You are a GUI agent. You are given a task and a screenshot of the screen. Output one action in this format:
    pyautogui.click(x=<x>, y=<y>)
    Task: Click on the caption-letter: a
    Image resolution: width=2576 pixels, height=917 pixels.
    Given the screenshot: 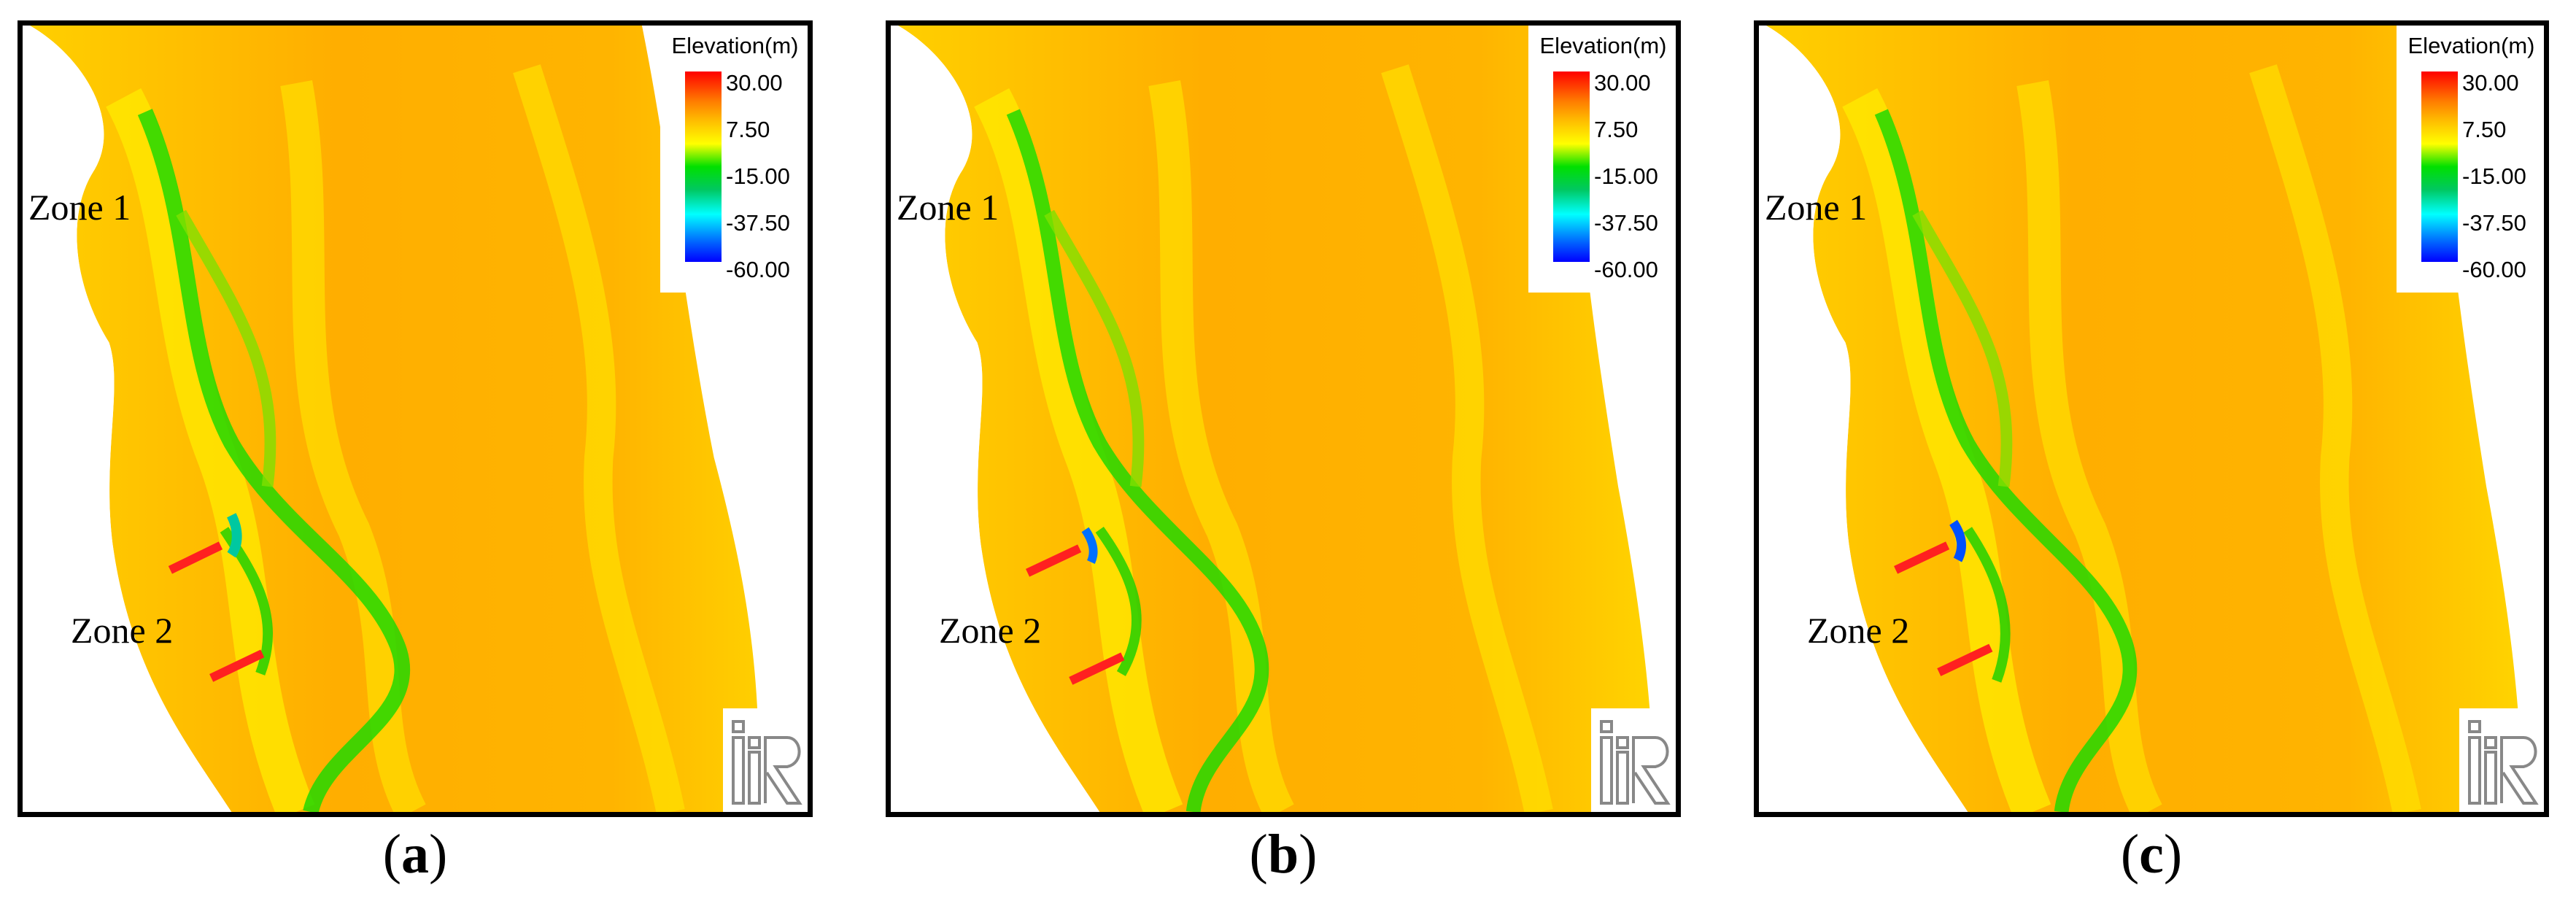 What is the action you would take?
    pyautogui.click(x=415, y=855)
    